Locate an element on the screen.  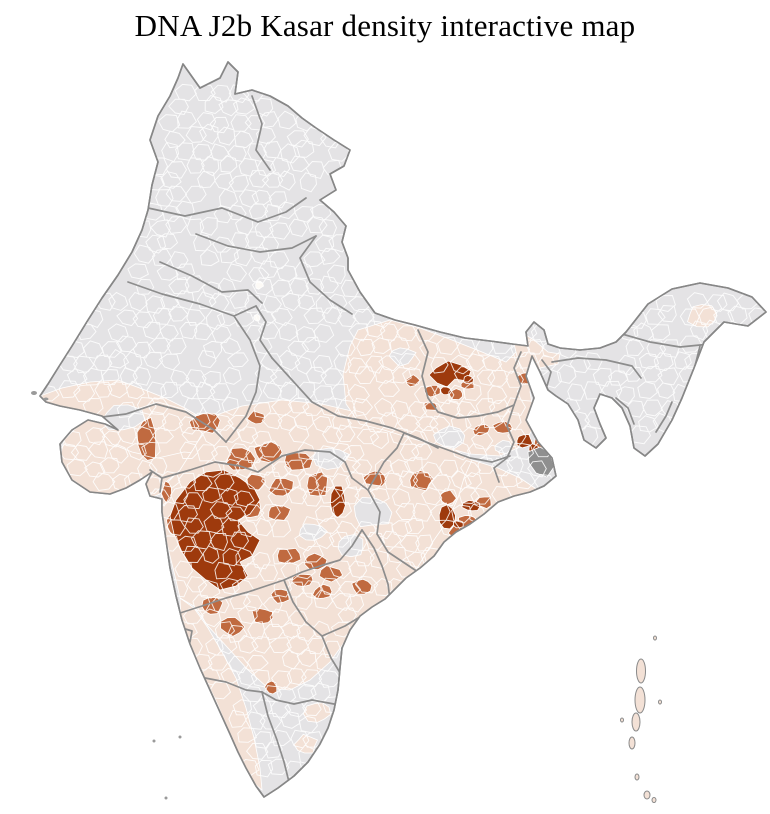
map-title: DNA J2b Kasar density interactive map is located at coordinates (385, 25).